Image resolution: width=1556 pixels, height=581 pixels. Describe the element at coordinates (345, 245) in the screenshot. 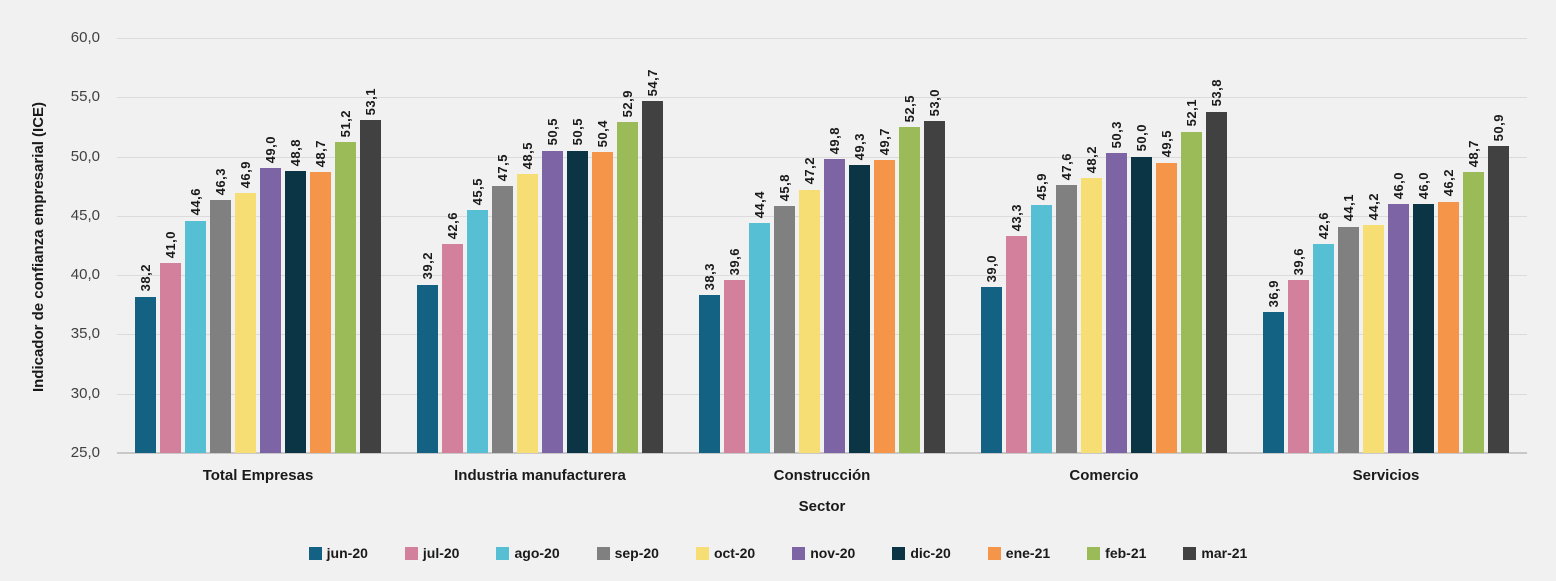

I see `bar-cell: 51,2` at that location.